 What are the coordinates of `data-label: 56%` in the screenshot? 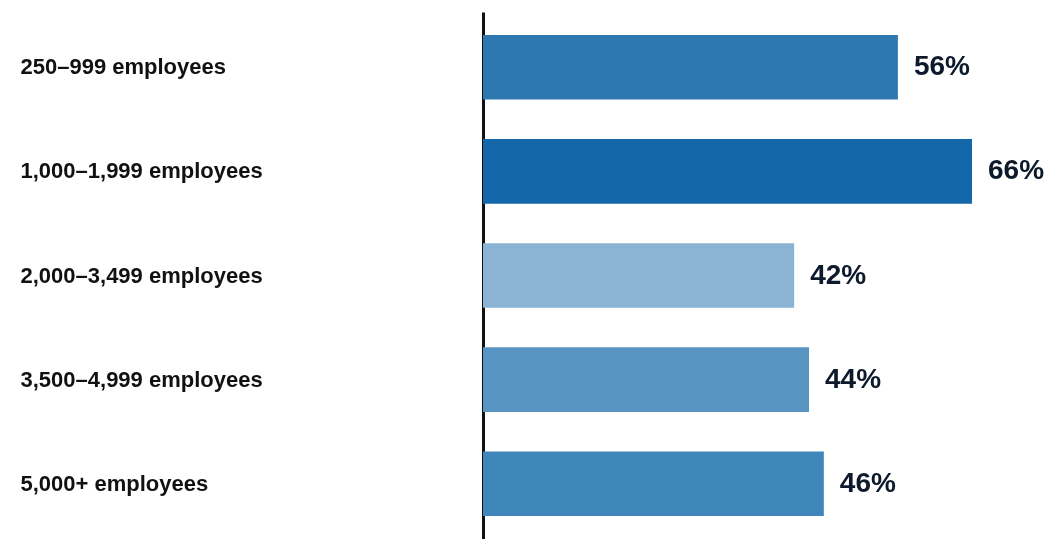 It's located at (942, 66).